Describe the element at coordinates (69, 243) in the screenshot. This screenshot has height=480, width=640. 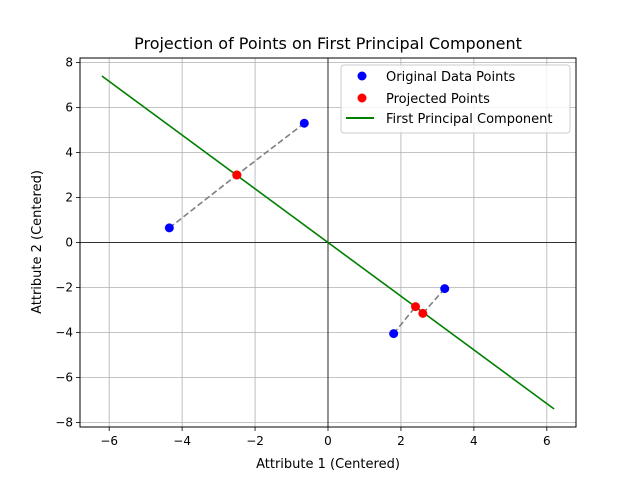
I see `y-tick-label: 0` at that location.